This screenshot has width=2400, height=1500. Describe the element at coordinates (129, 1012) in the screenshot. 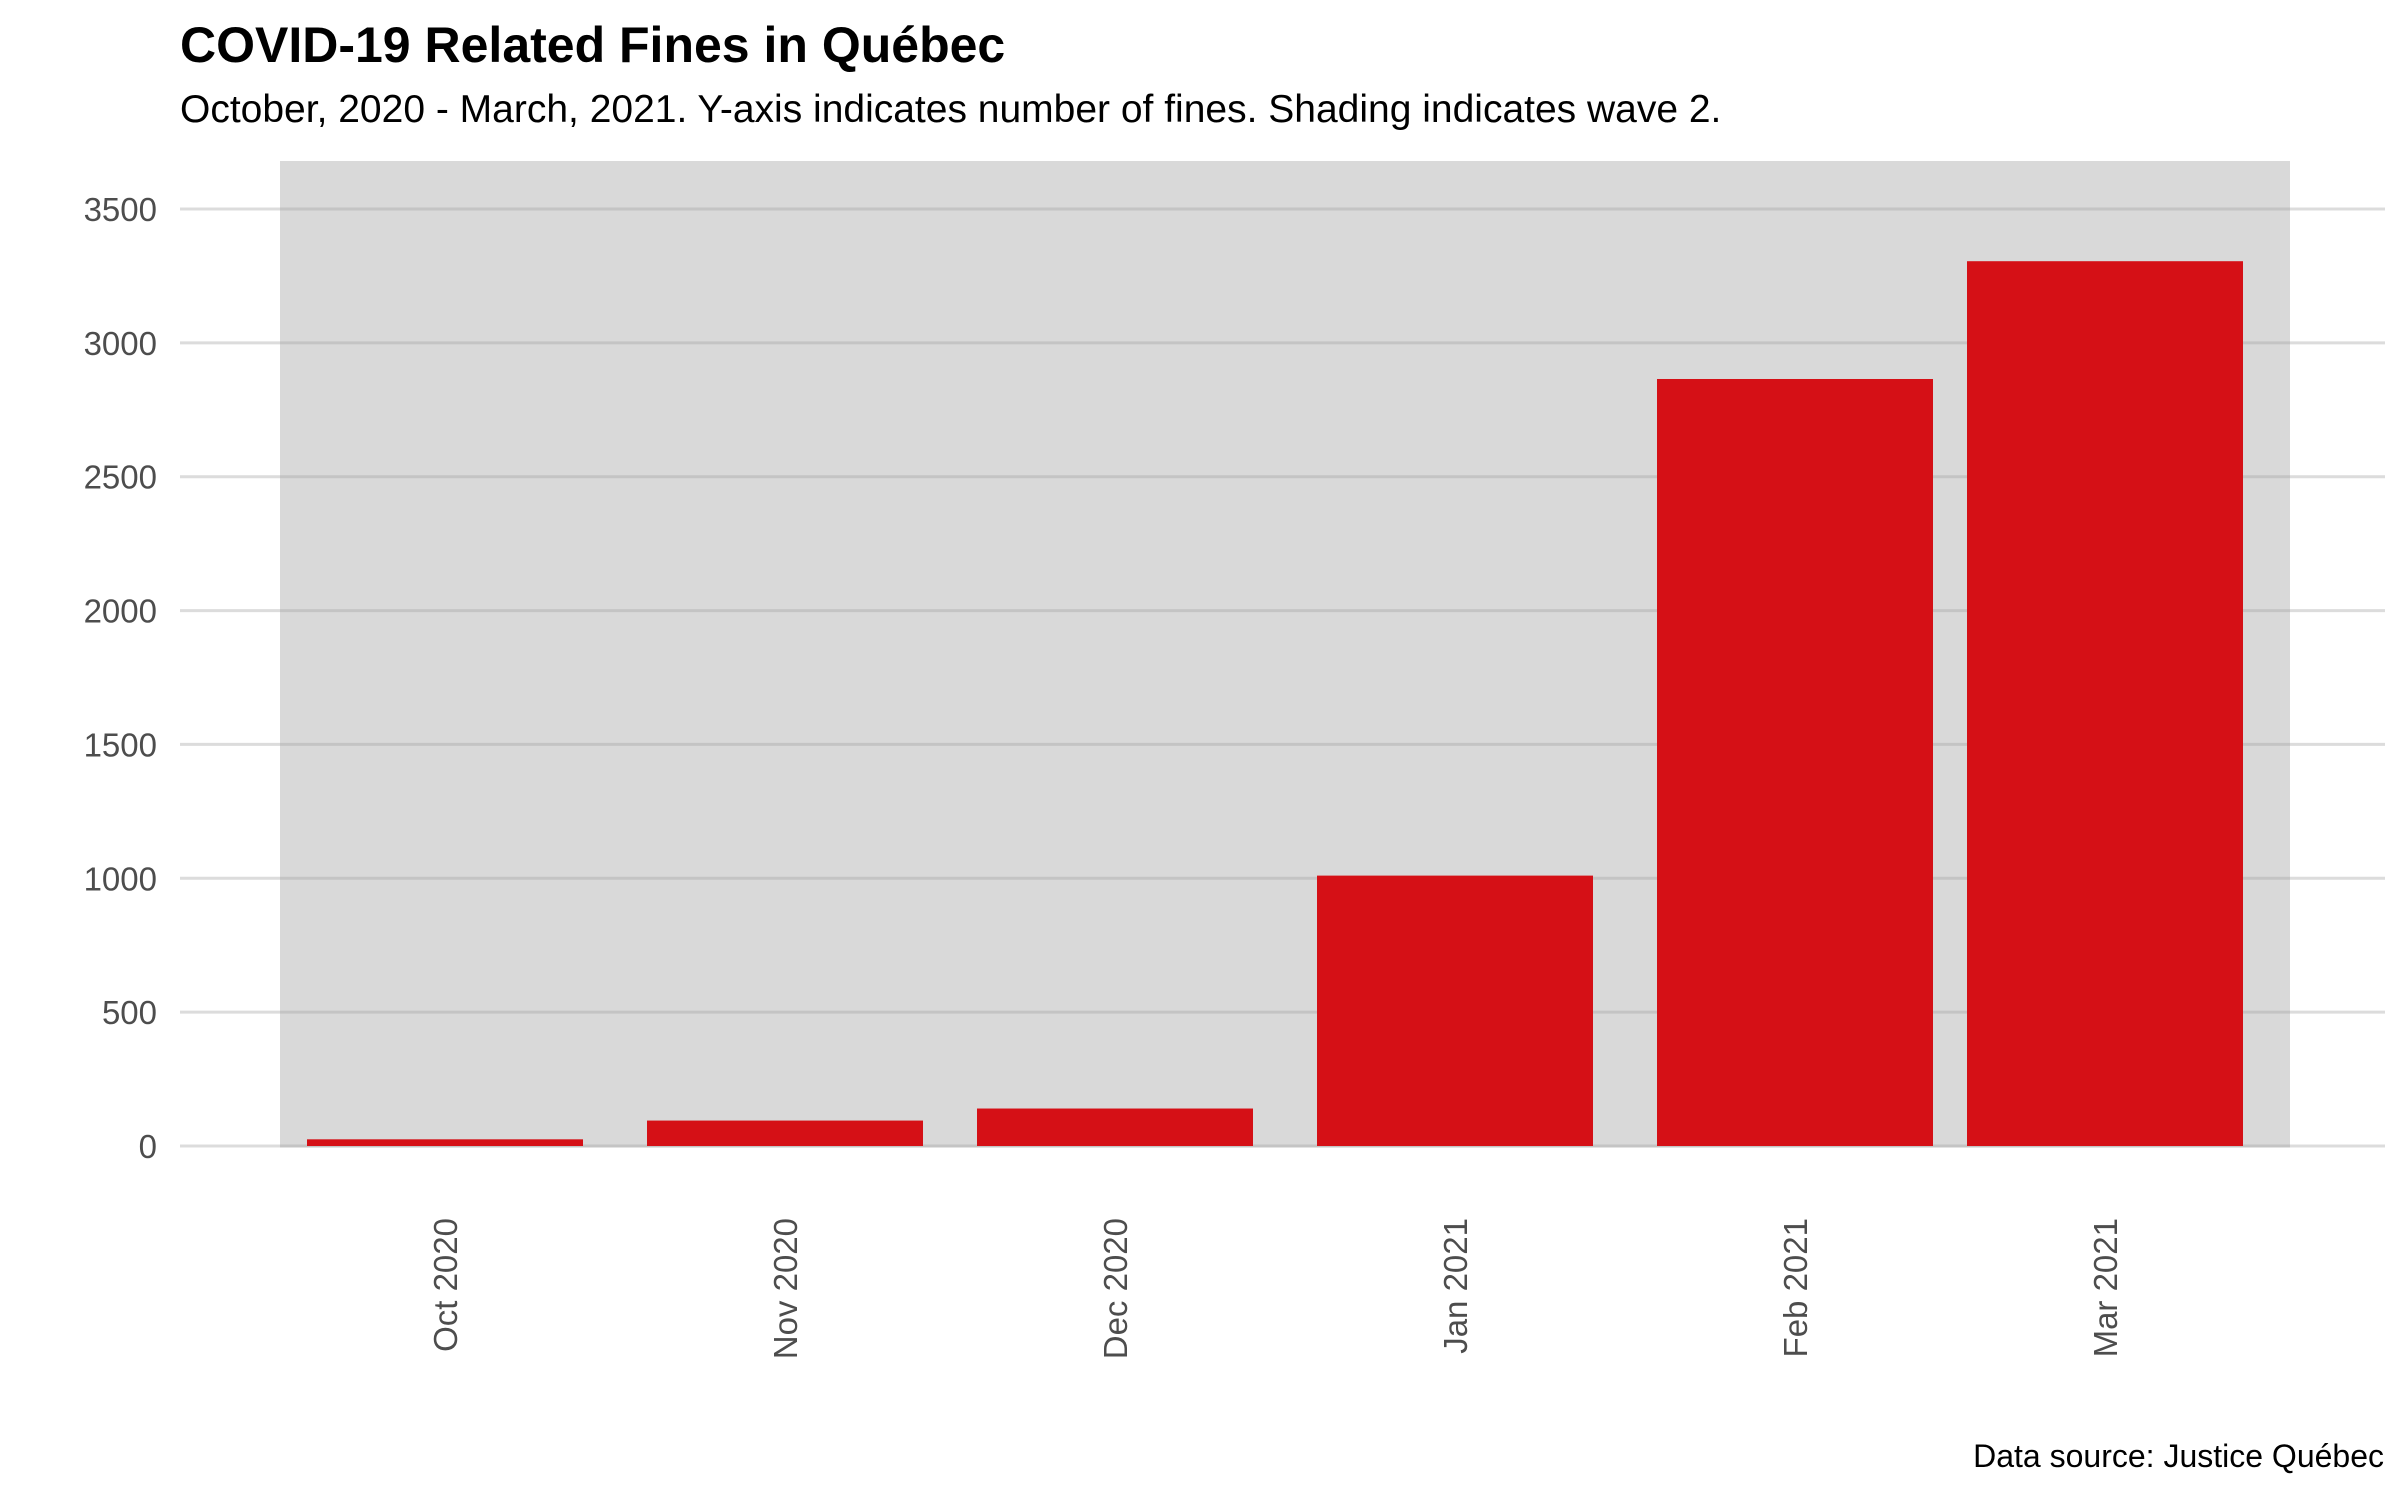

I see `y-tick-label: 500` at that location.